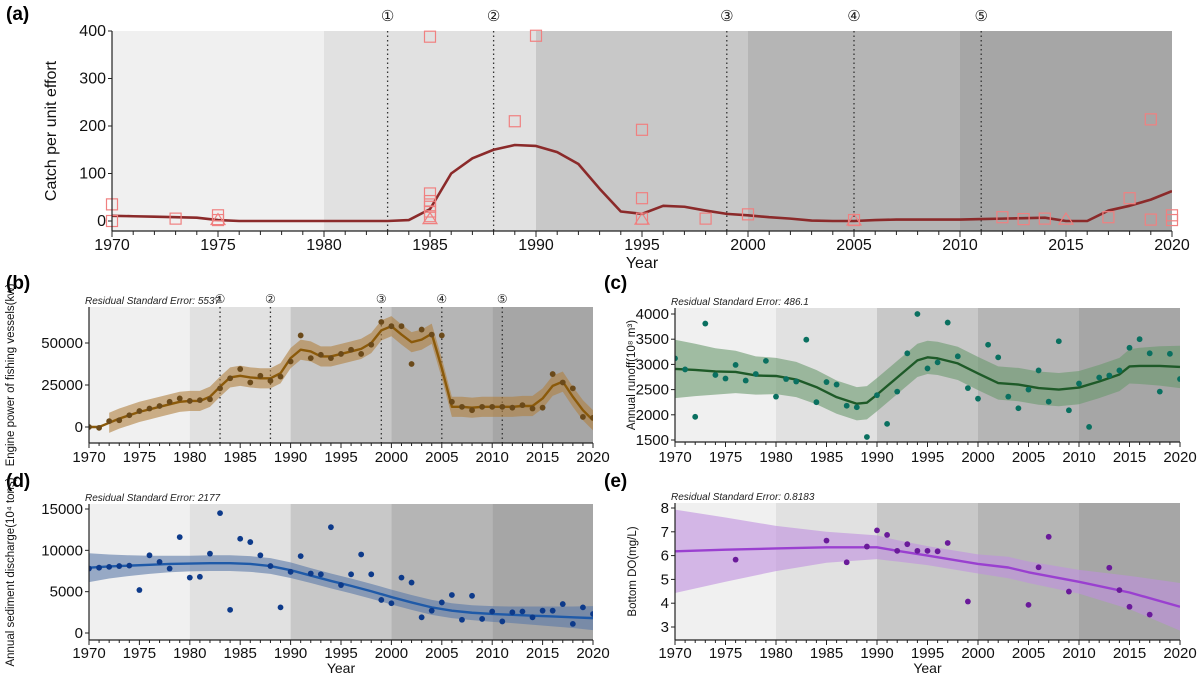 This screenshot has height=675, width=1200. What do you see at coordinates (652, 339) in the screenshot?
I see `y-tick-label: 3500` at bounding box center [652, 339].